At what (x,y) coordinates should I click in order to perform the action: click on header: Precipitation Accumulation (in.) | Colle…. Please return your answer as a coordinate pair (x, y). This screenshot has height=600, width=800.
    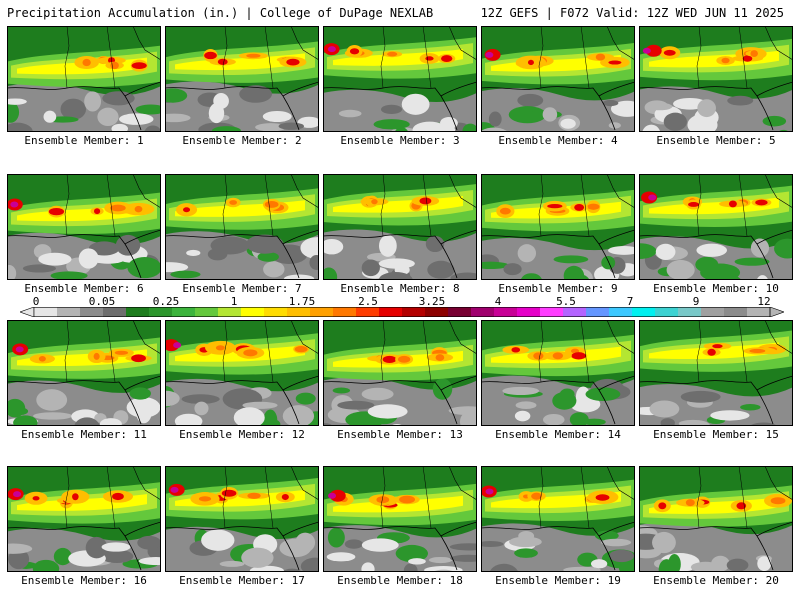
    Looking at the image, I should click on (400, 11).